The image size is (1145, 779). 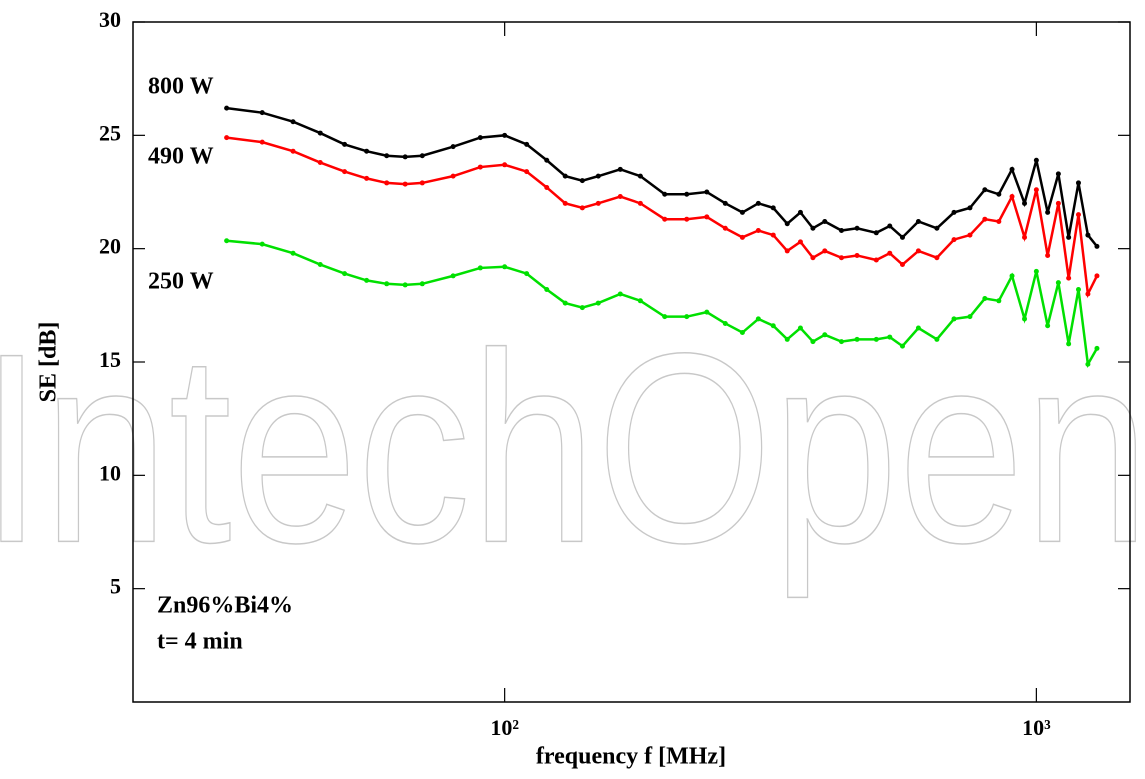 I want to click on y-tick-label: 20, so click(x=110, y=246).